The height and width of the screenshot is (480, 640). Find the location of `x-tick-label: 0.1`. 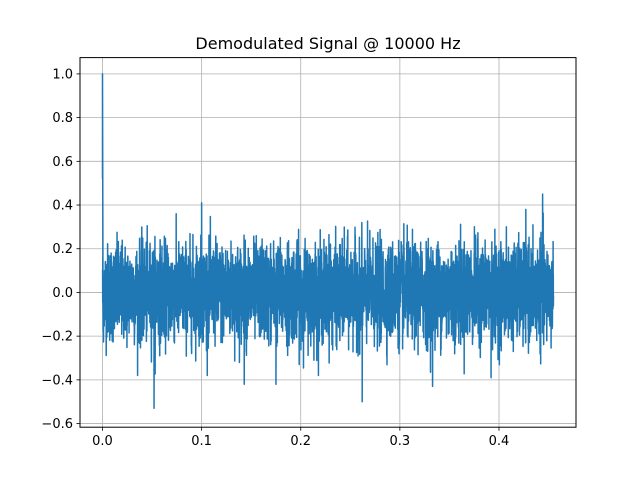

x-tick-label: 0.1 is located at coordinates (201, 441).